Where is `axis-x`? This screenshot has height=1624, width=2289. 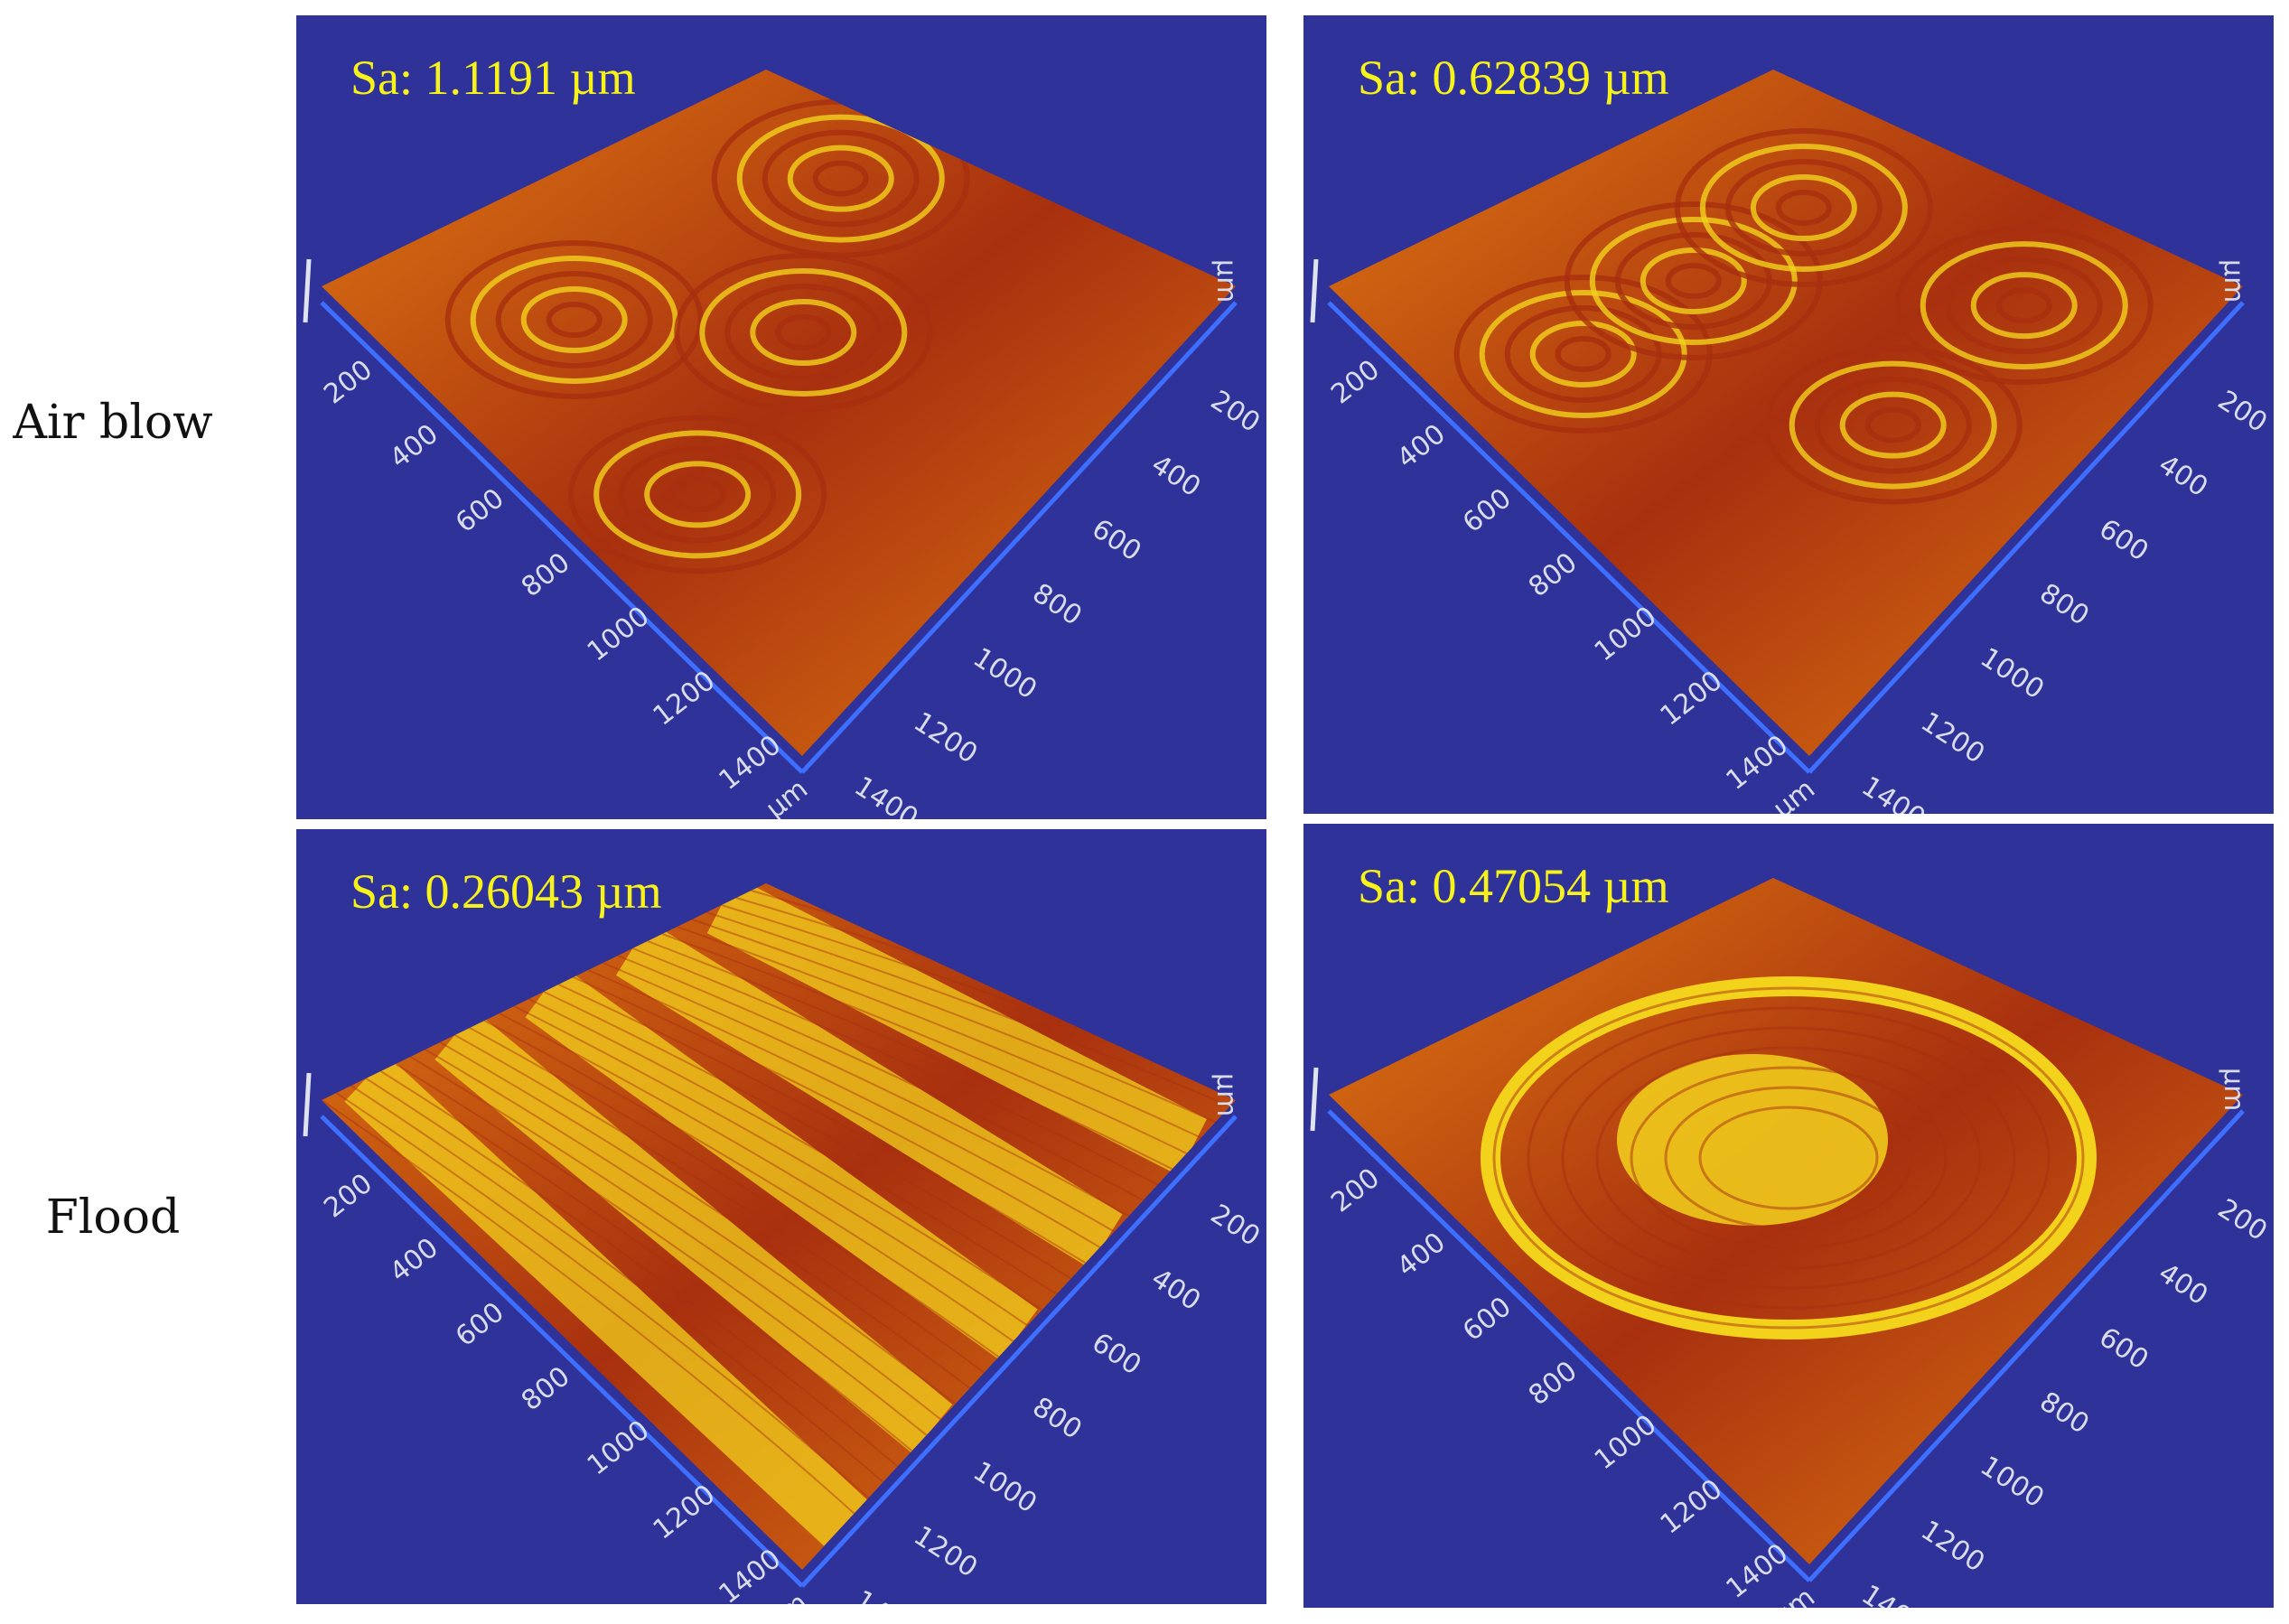 axis-x is located at coordinates (1569, 537).